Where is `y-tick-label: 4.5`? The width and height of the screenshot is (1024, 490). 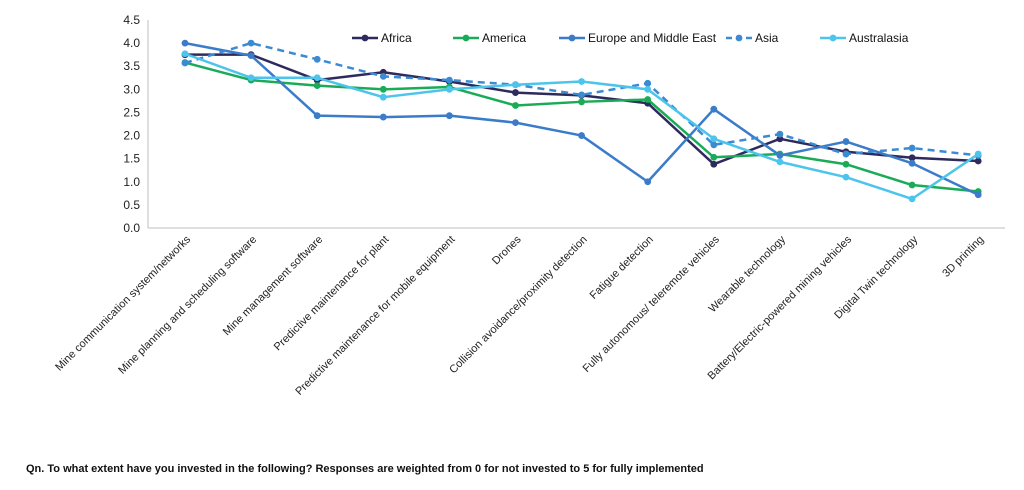 y-tick-label: 4.5 is located at coordinates (131, 20).